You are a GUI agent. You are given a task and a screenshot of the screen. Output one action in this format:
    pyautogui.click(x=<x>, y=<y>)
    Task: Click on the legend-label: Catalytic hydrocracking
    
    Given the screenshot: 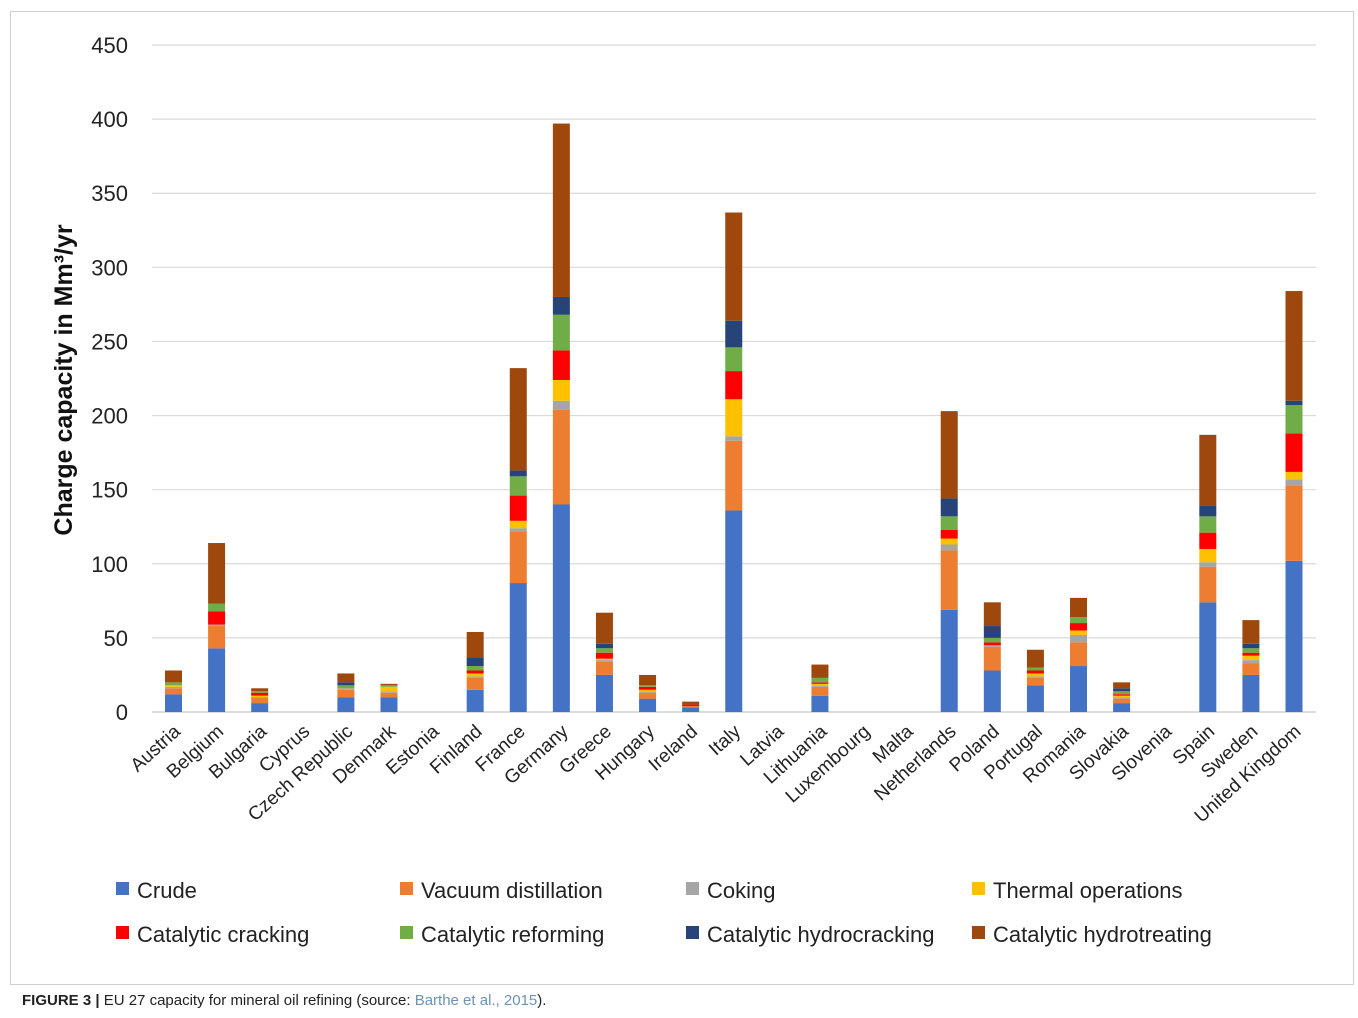 What is the action you would take?
    pyautogui.click(x=820, y=934)
    